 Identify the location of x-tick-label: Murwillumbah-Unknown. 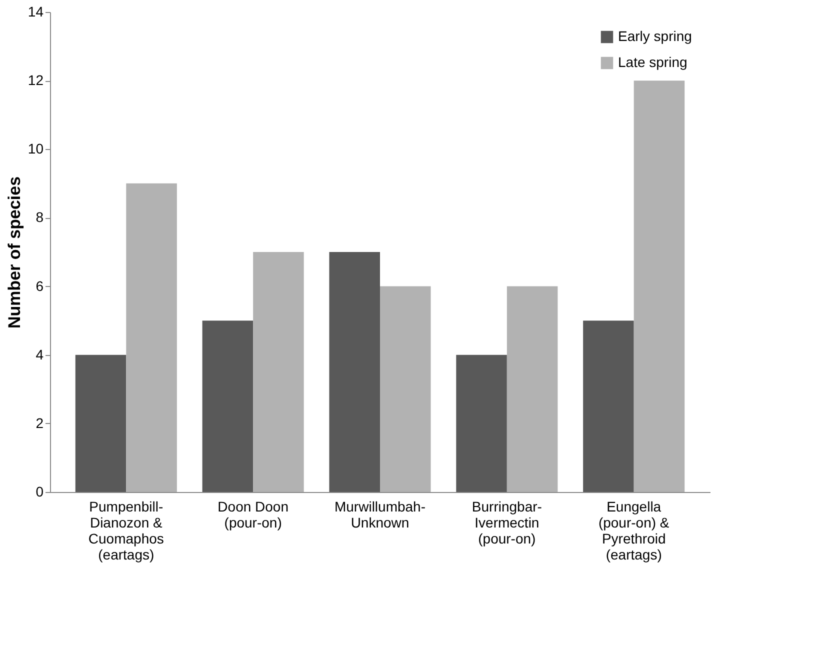
(380, 514).